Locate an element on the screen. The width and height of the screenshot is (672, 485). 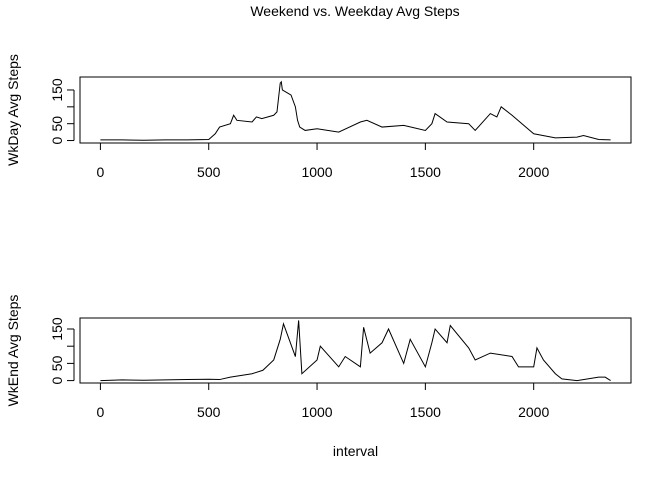
y-axis-label: WkEnd Avg Steps is located at coordinates (13, 351).